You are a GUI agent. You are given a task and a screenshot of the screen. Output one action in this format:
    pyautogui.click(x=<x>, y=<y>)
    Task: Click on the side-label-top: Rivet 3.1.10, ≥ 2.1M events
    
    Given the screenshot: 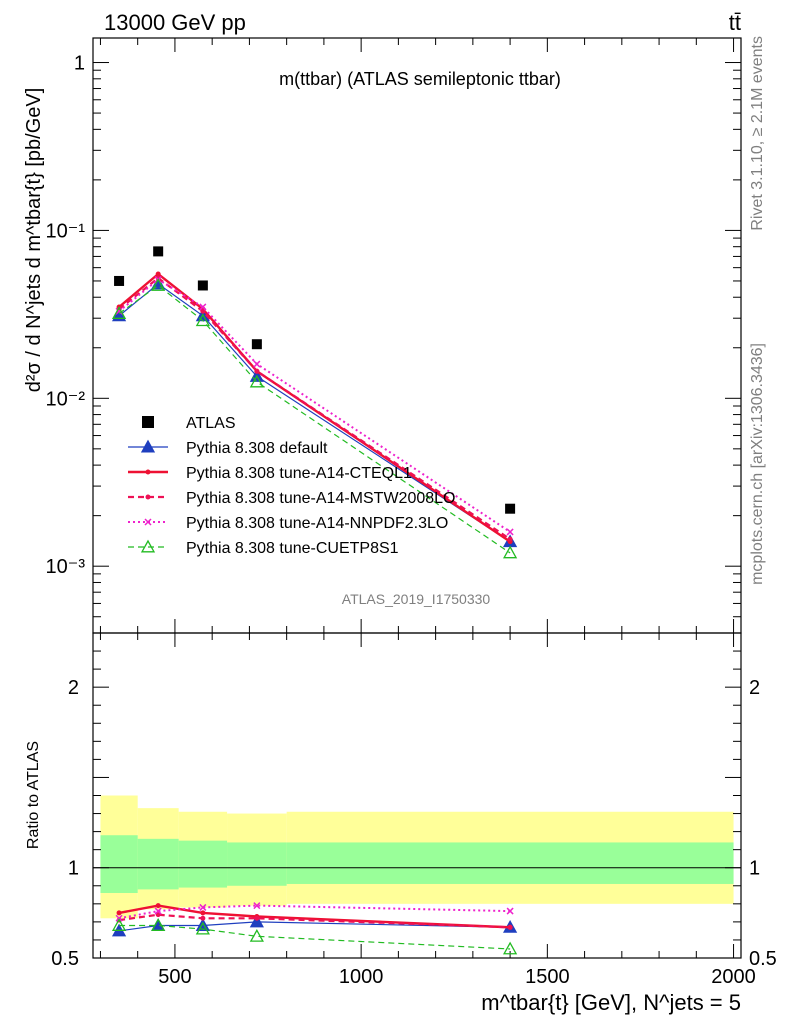 What is the action you would take?
    pyautogui.click(x=757, y=133)
    